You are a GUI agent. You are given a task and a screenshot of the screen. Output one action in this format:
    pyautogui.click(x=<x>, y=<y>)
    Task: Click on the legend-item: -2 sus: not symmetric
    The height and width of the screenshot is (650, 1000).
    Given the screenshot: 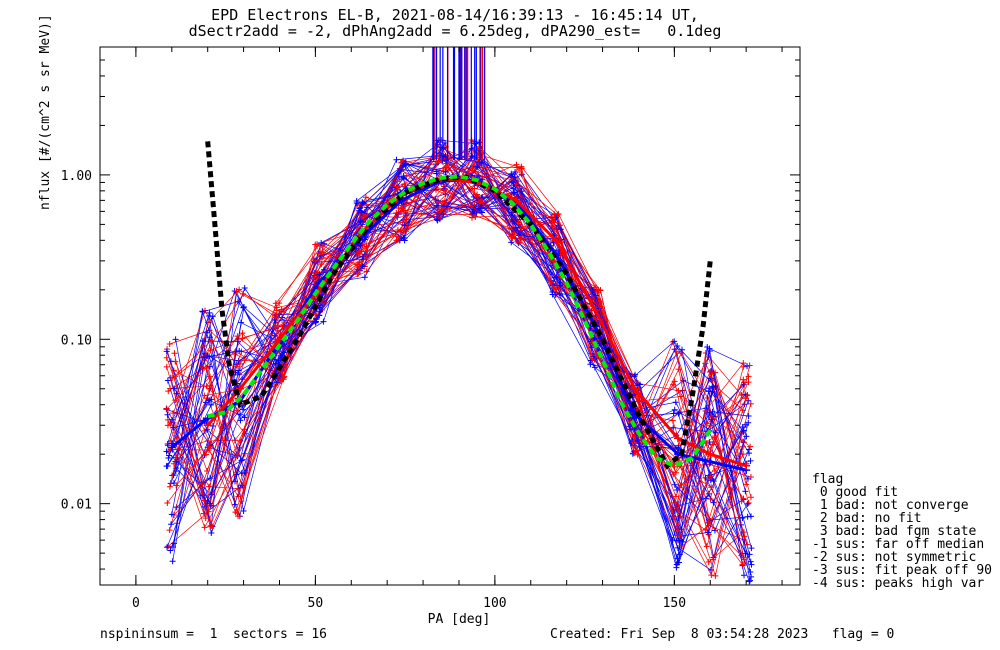 What is the action you would take?
    pyautogui.click(x=894, y=557)
    